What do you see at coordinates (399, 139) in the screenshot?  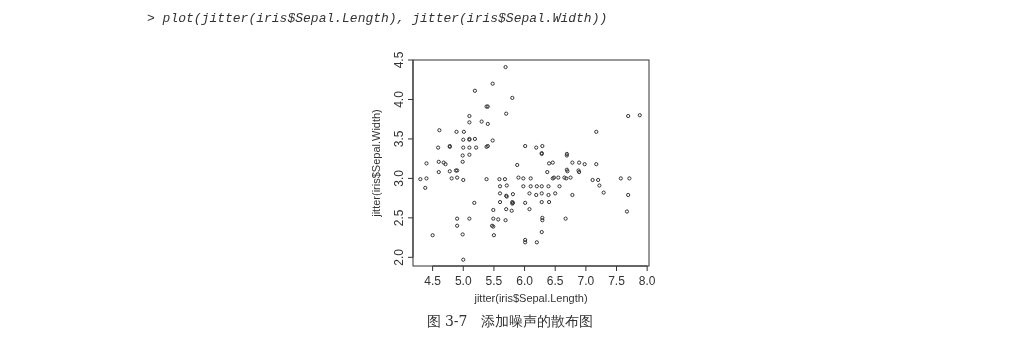 I see `y-tick-label: 3.5` at bounding box center [399, 139].